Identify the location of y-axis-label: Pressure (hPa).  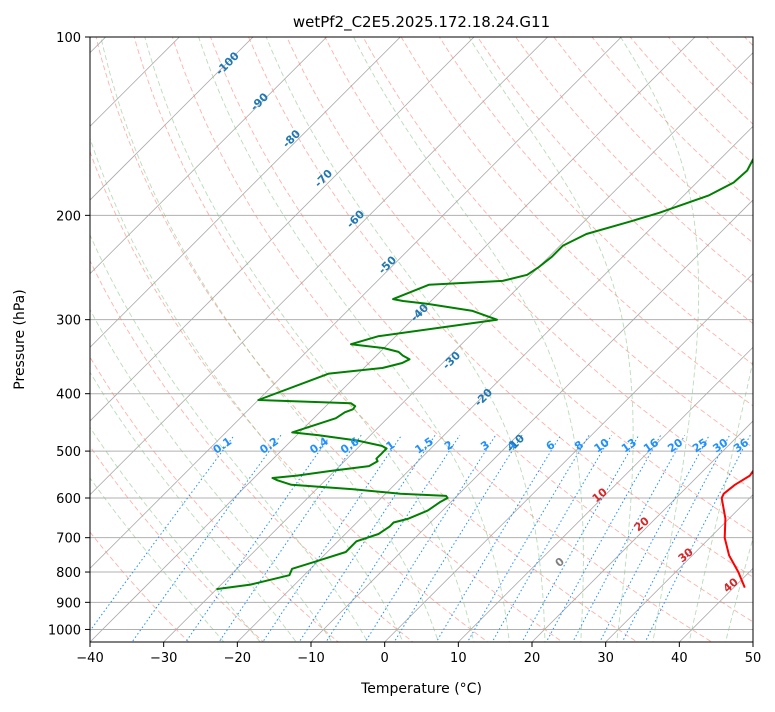
(20, 339).